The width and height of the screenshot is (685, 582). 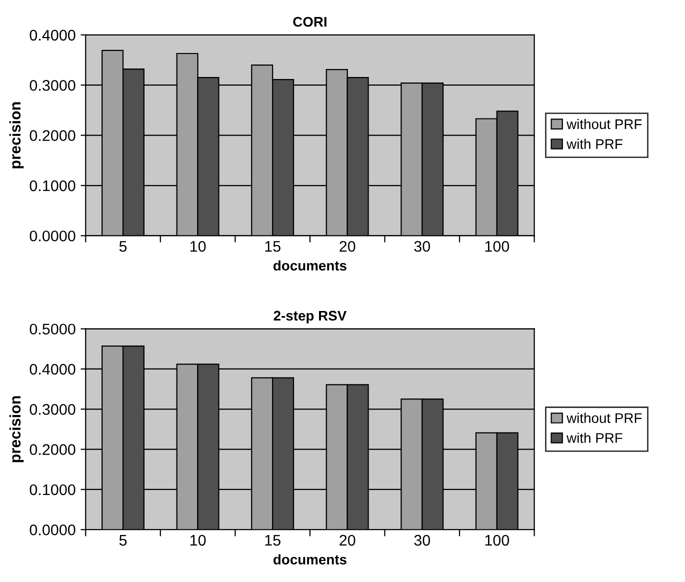 I want to click on chart-title: CORI, so click(x=309, y=21).